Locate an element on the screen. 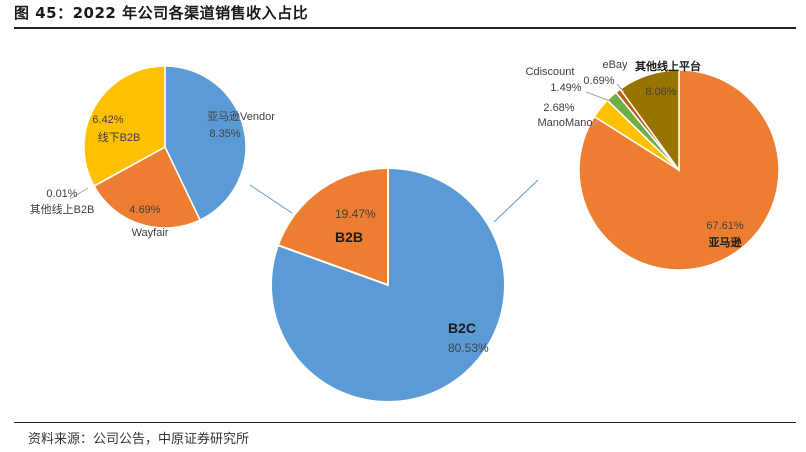  b2c-category-label-4: 其他线上平台 is located at coordinates (668, 66).